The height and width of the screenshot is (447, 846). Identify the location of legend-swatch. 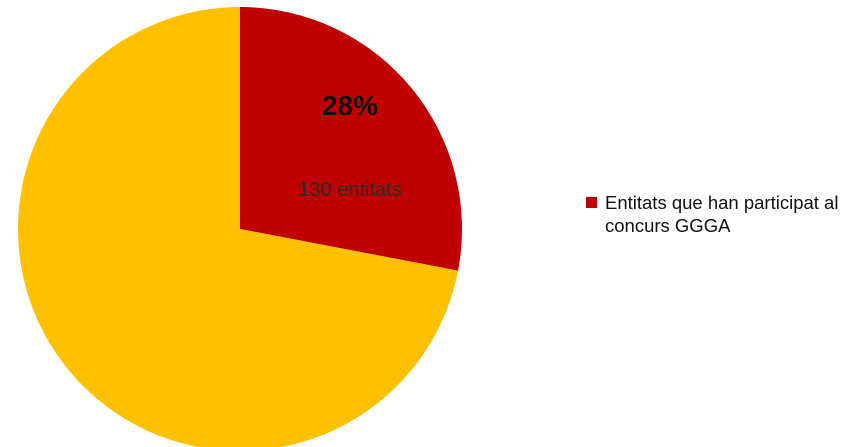
(591, 202).